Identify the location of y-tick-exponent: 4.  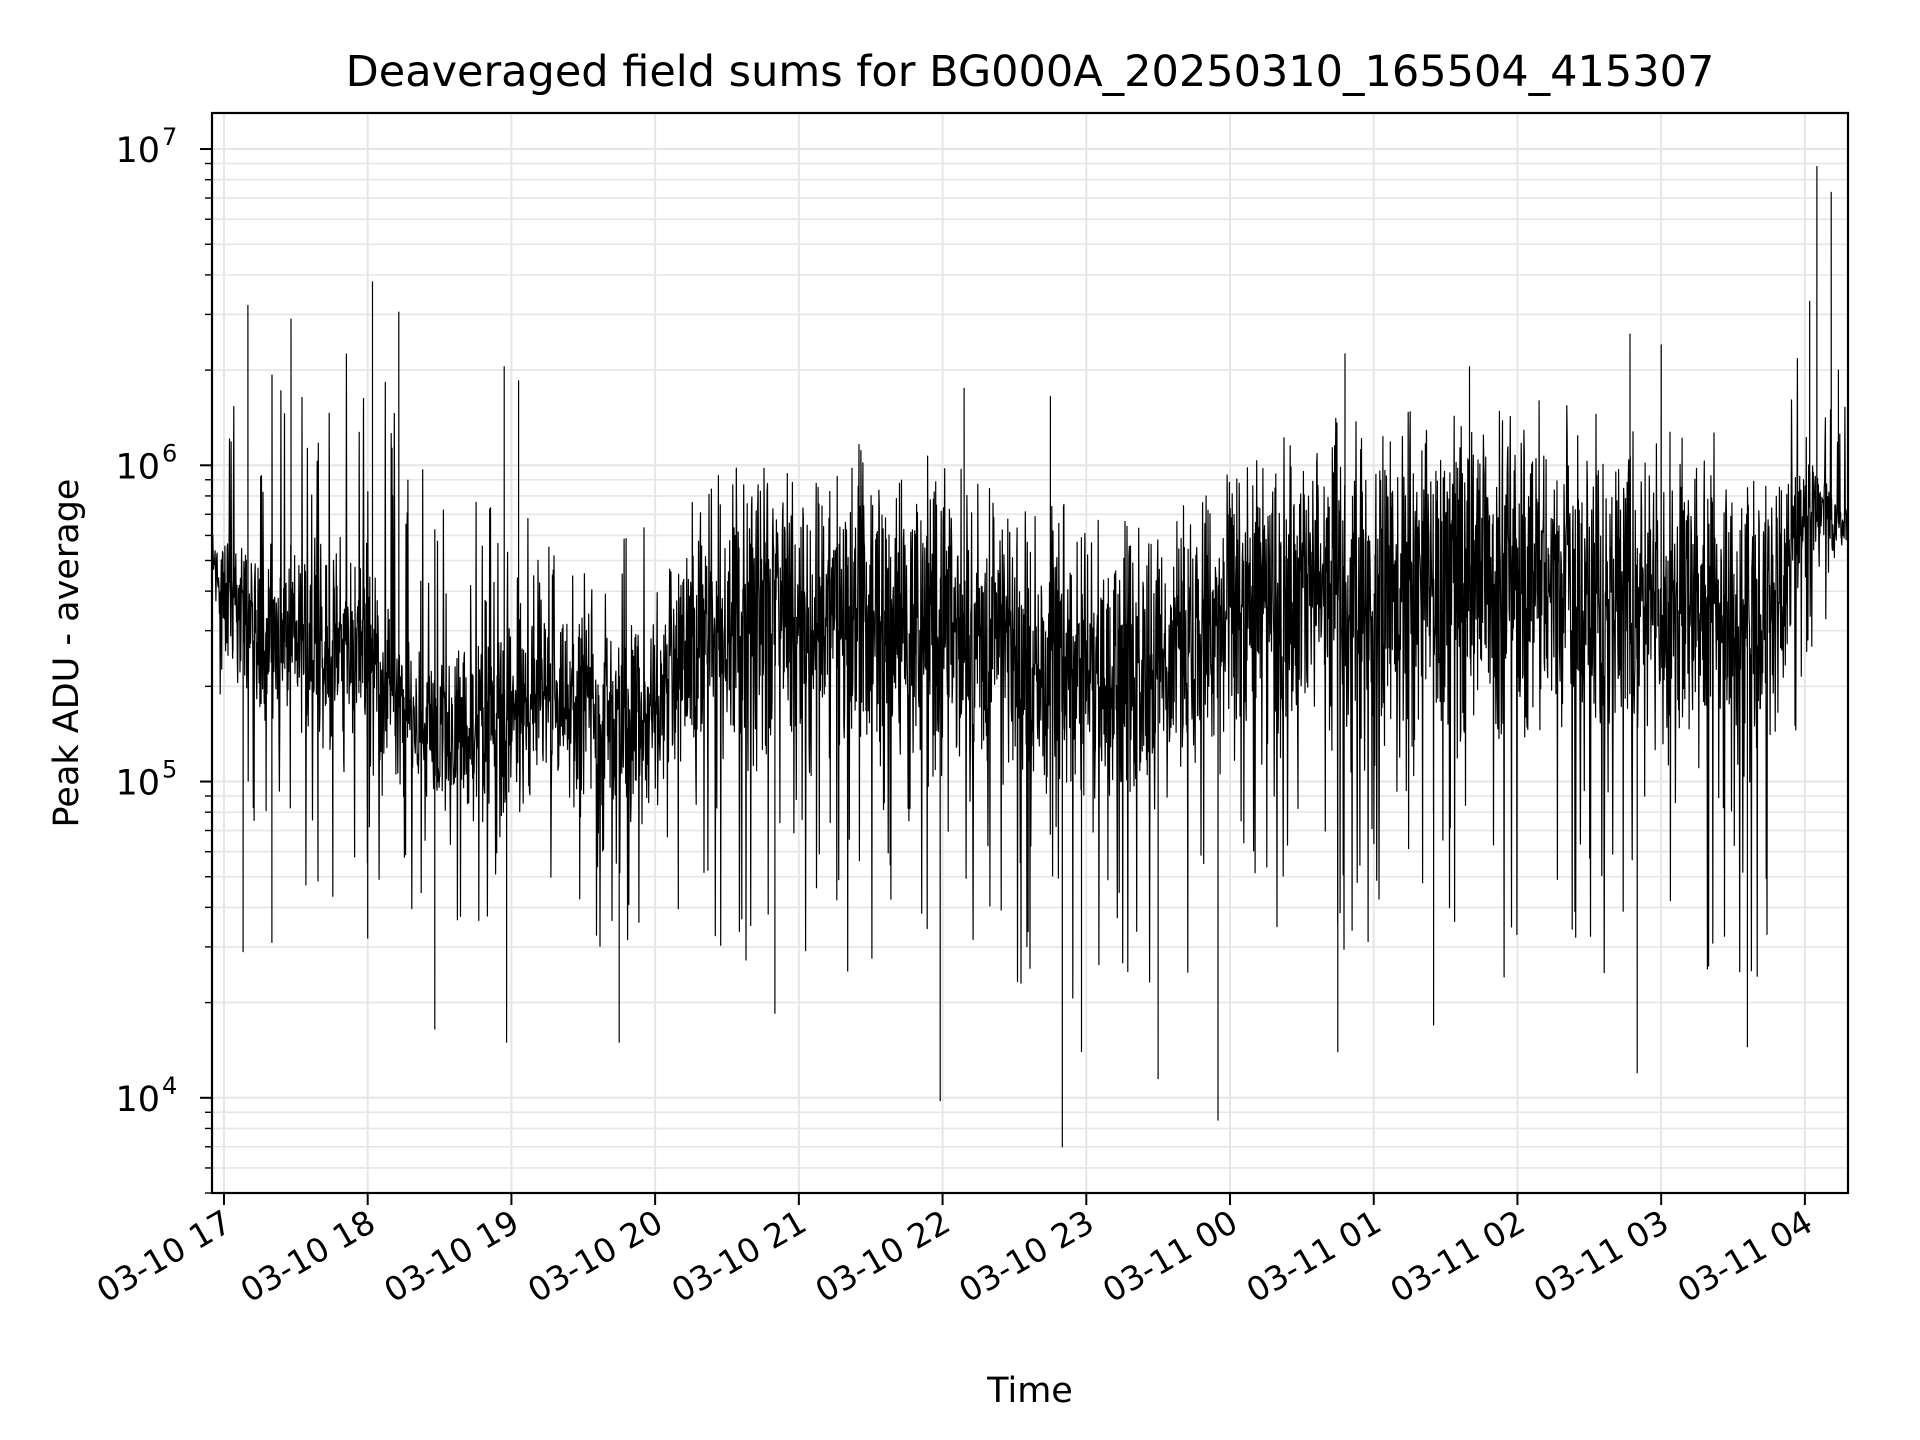
(169, 1086).